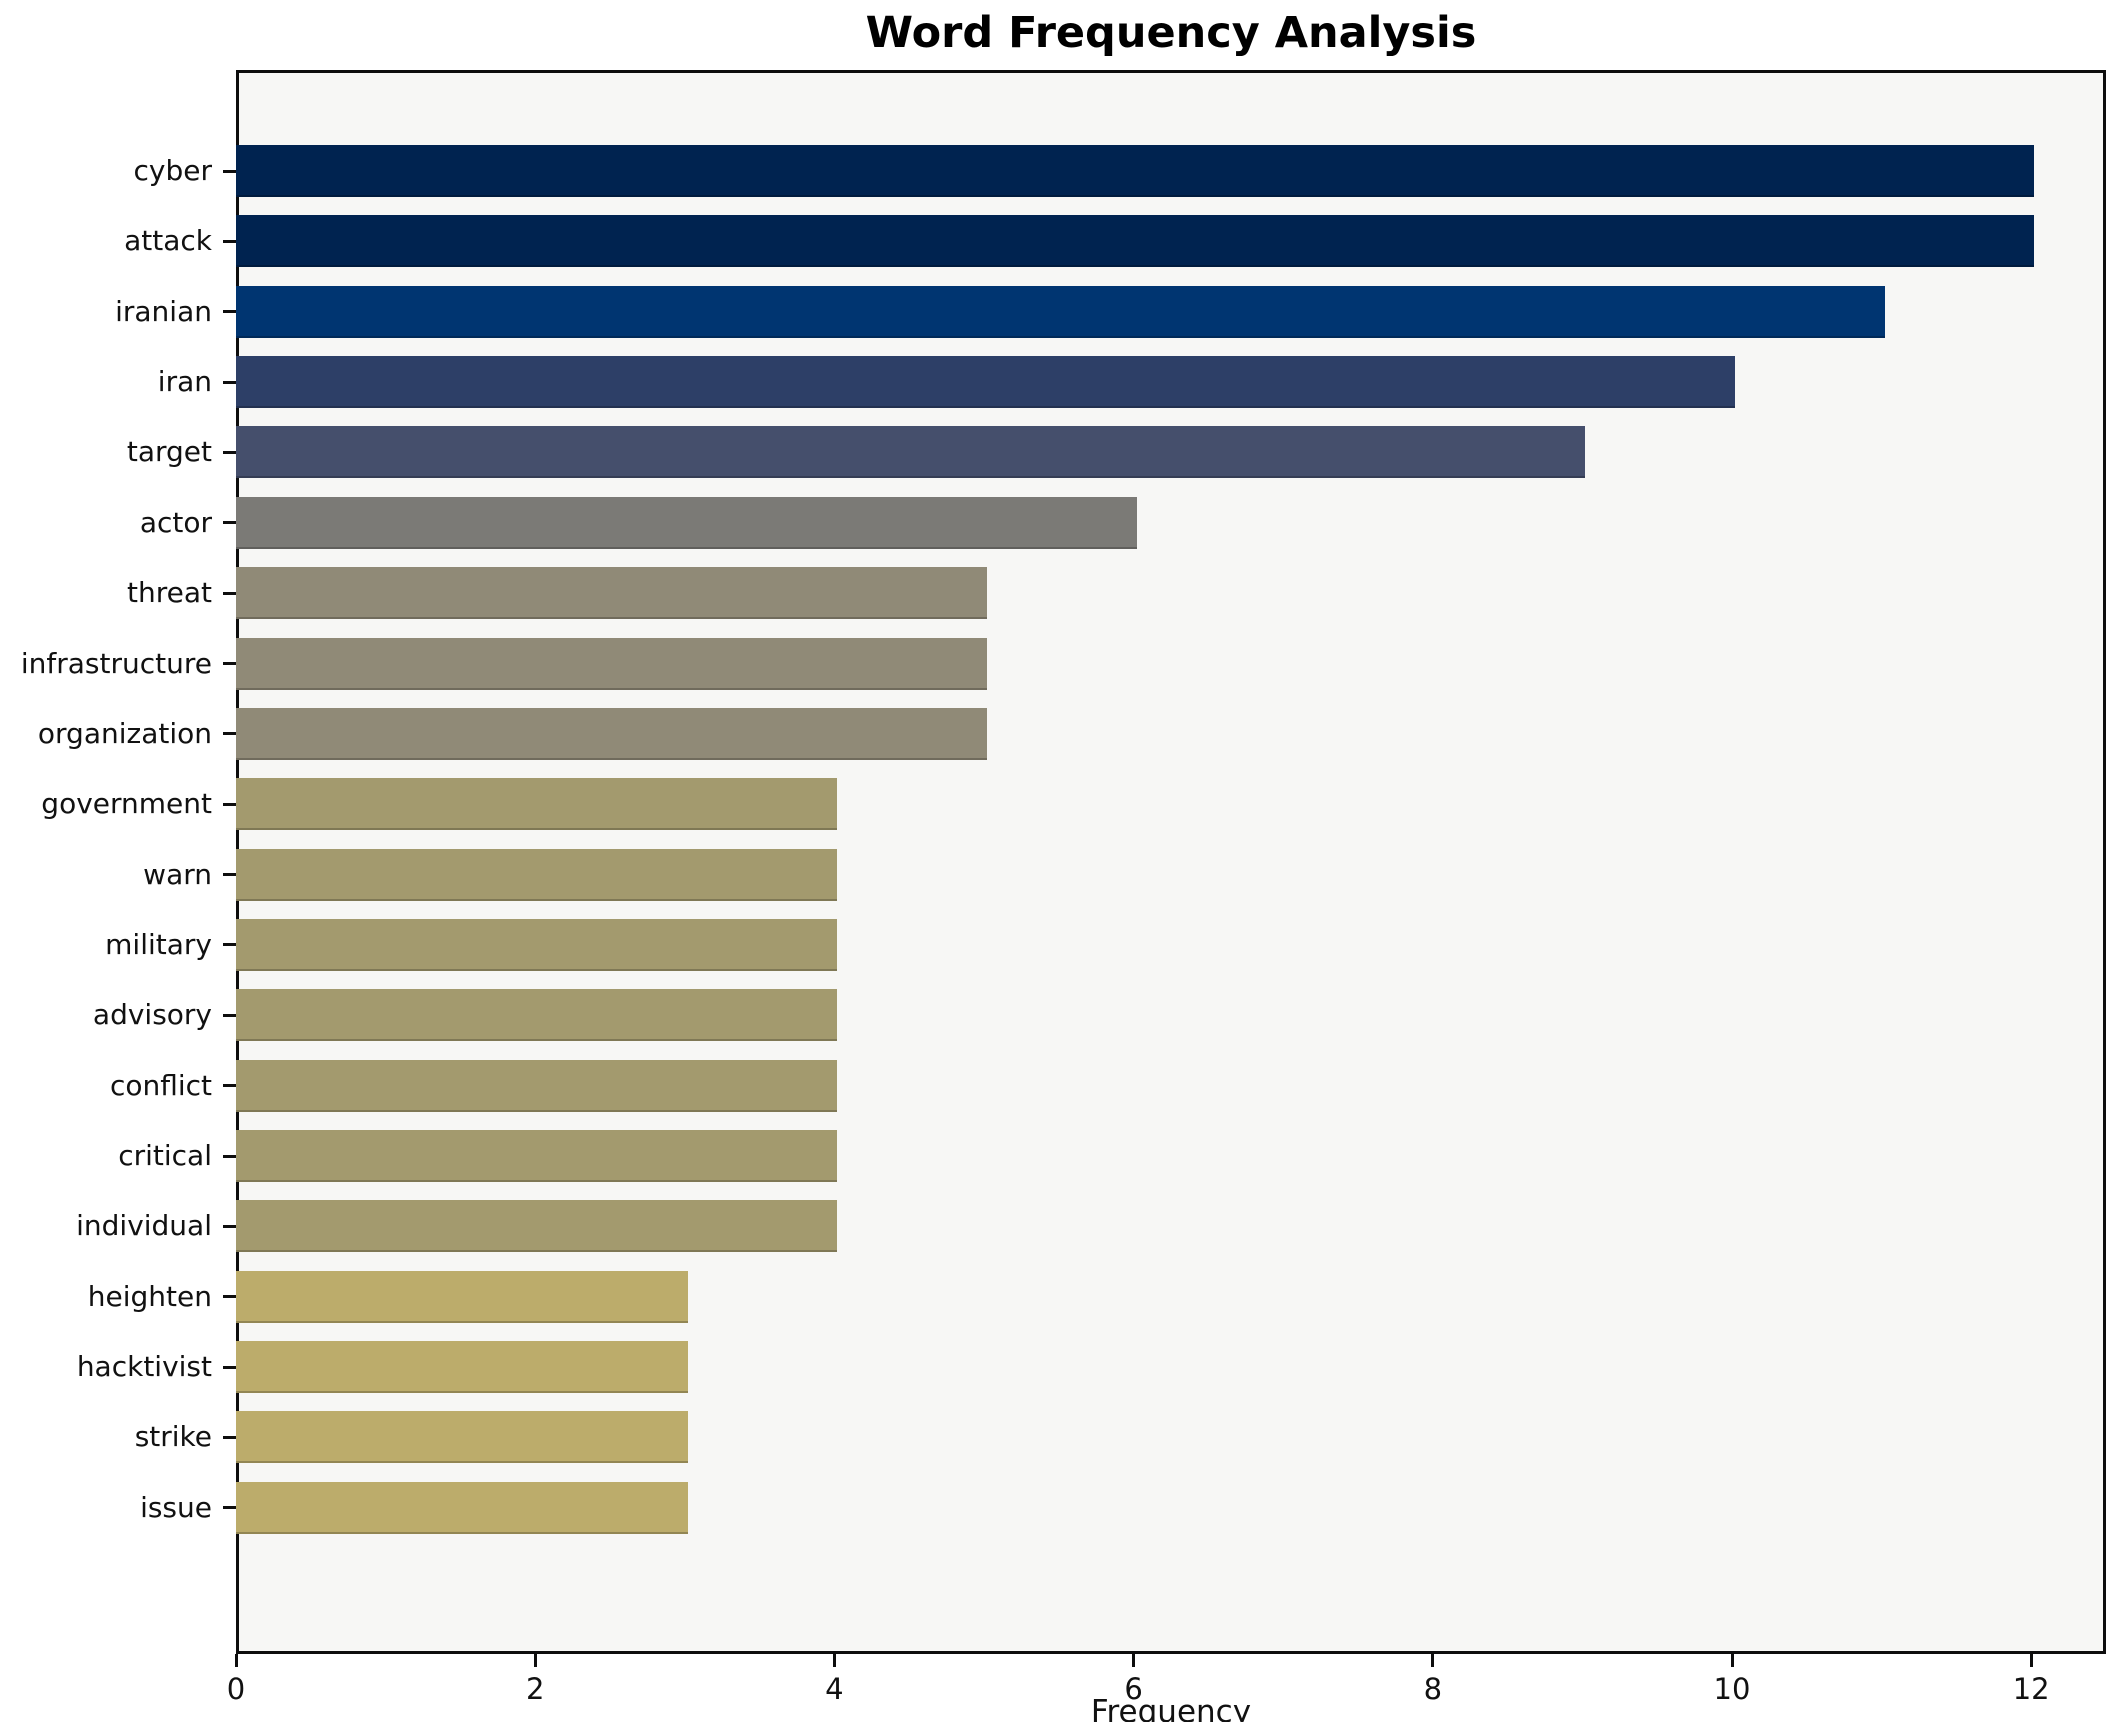 Image resolution: width=2113 pixels, height=1722 pixels. Describe the element at coordinates (985, 382) in the screenshot. I see `bar-iran` at that location.